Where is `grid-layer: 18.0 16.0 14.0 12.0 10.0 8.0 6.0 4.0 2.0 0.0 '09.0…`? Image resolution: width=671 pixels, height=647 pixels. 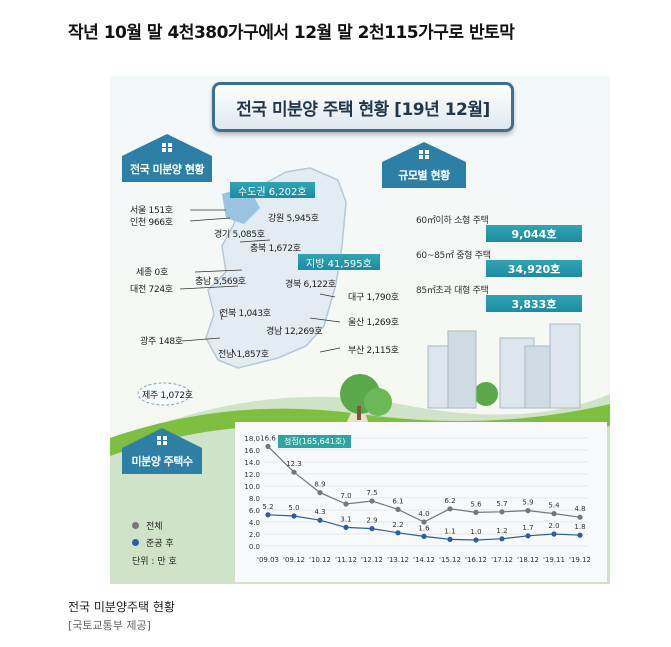 grid-layer: 18.0 16.0 14.0 12.0 10.0 8.0 6.0 4.0 2.0 0.0 '09.0… is located at coordinates (417, 499).